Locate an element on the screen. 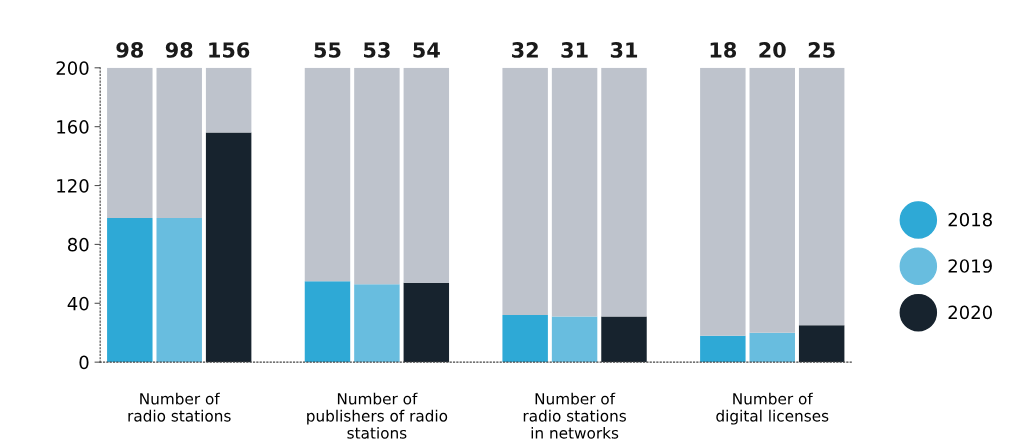 This screenshot has height=446, width=1022. y-tick-label: 160 is located at coordinates (73, 127).